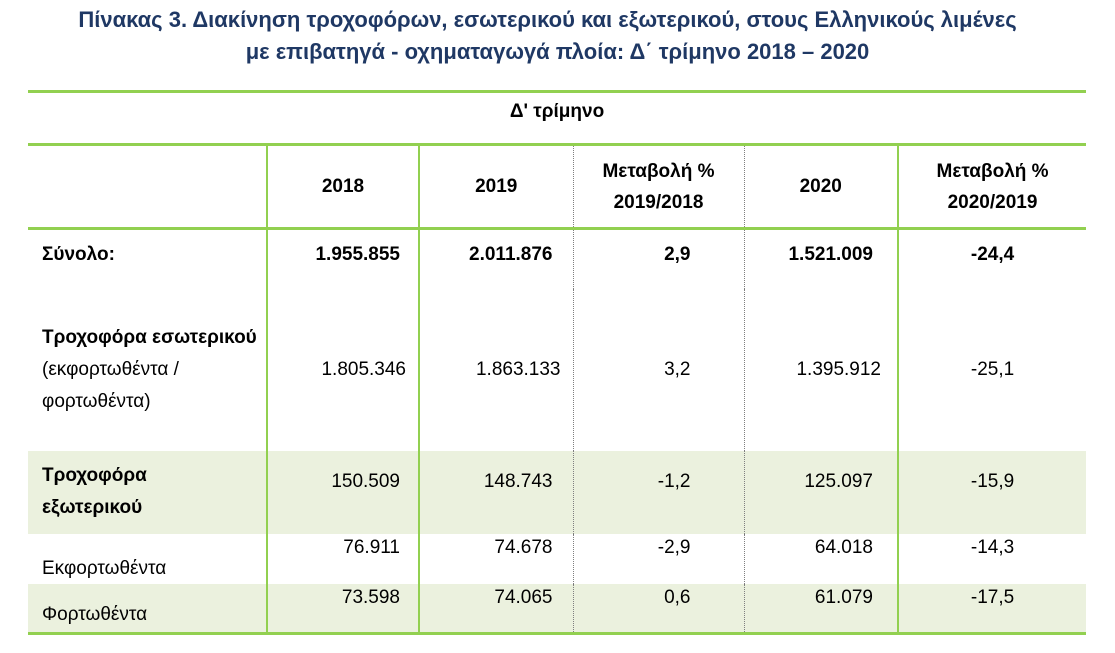 The image size is (1115, 653). I want to click on row-label-foreign: Τροχοφόρα εξωτερικού, so click(147, 492).